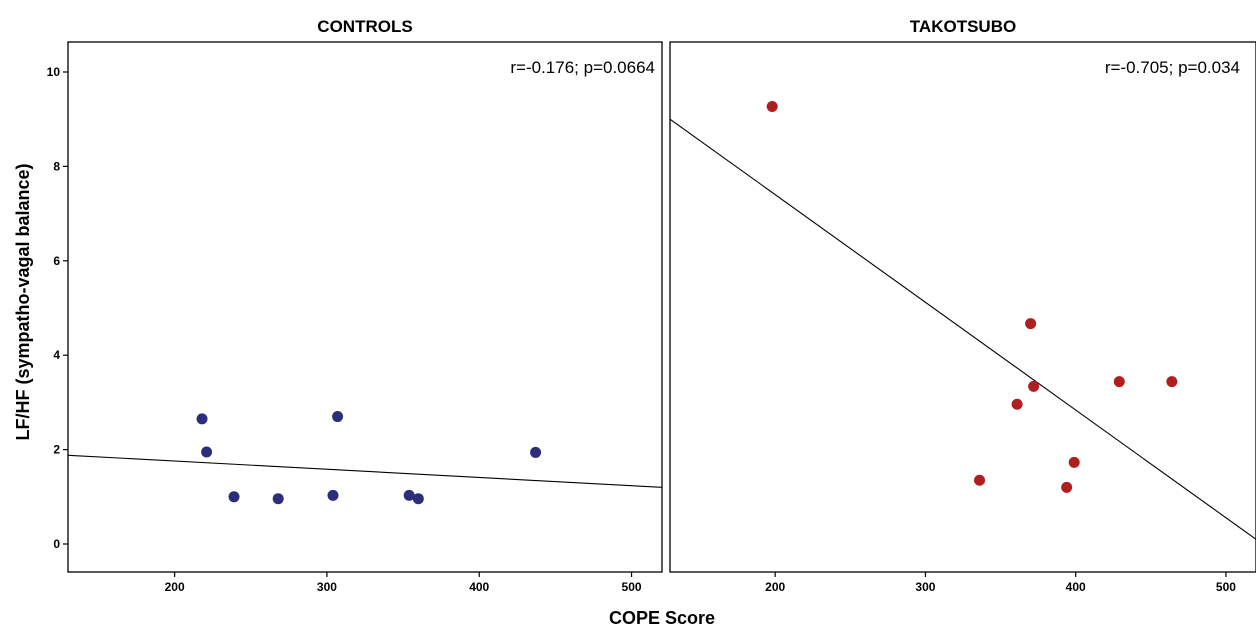 This screenshot has width=1256, height=631. Describe the element at coordinates (364, 26) in the screenshot. I see `panel-title: CONTROLS` at that location.